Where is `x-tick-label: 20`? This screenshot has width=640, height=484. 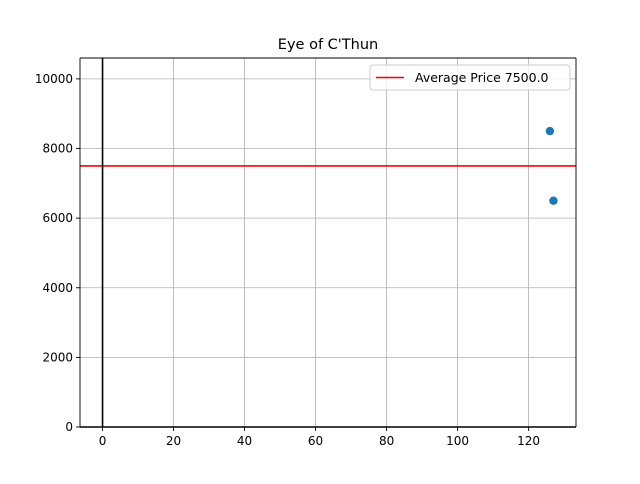
x-tick-label: 20 is located at coordinates (173, 441).